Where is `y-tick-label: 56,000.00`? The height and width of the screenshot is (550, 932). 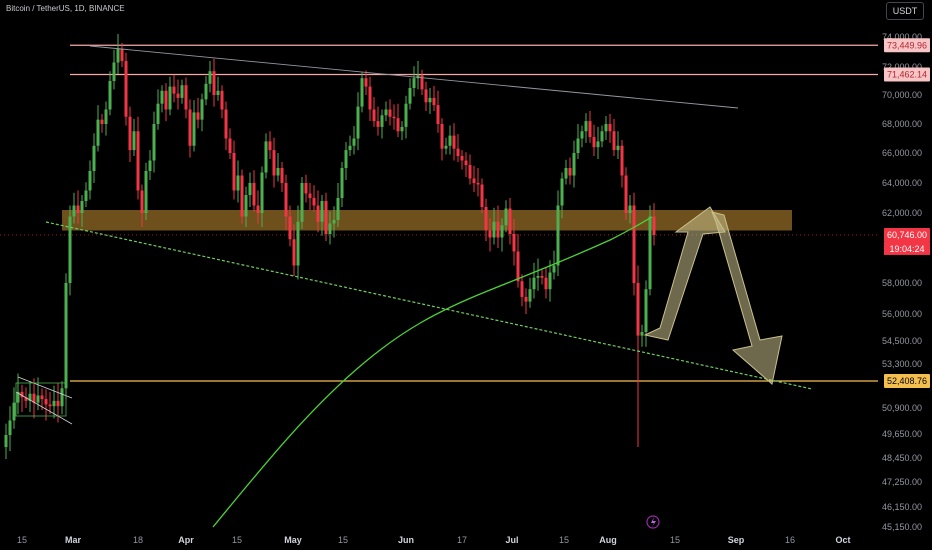 y-tick-label: 56,000.00 is located at coordinates (902, 314).